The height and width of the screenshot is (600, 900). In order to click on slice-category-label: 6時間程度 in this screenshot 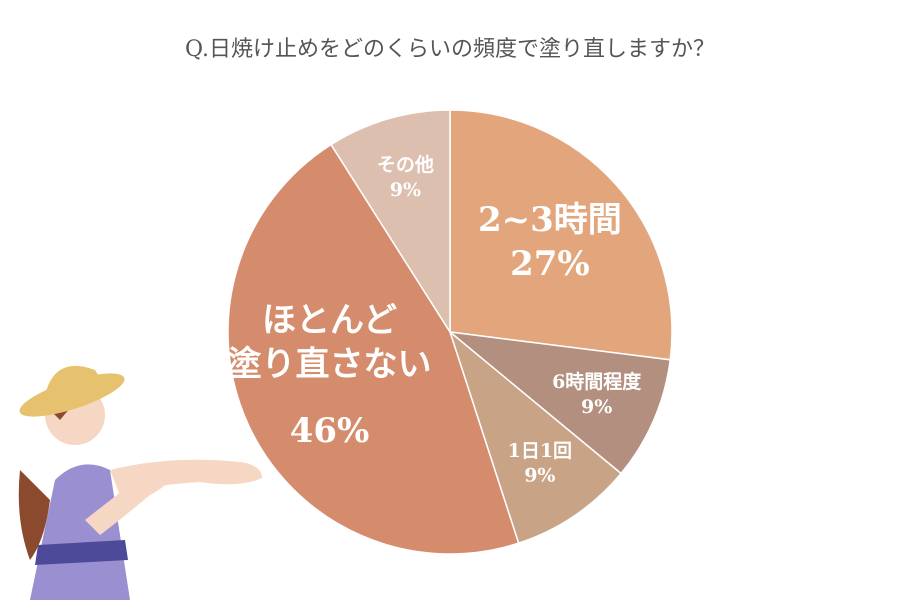, I will do `click(597, 381)`.